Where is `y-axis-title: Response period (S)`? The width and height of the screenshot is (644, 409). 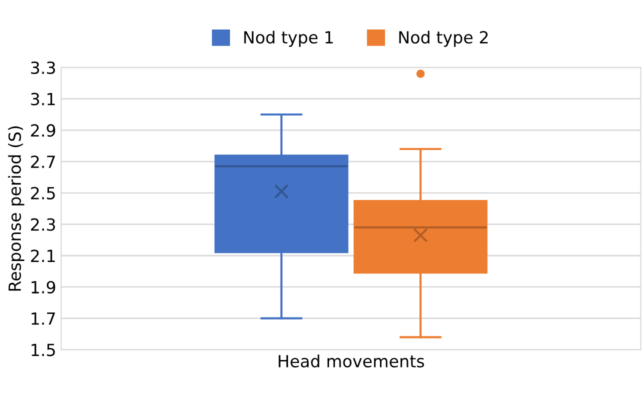
y-axis-title: Response period (S) is located at coordinates (16, 208).